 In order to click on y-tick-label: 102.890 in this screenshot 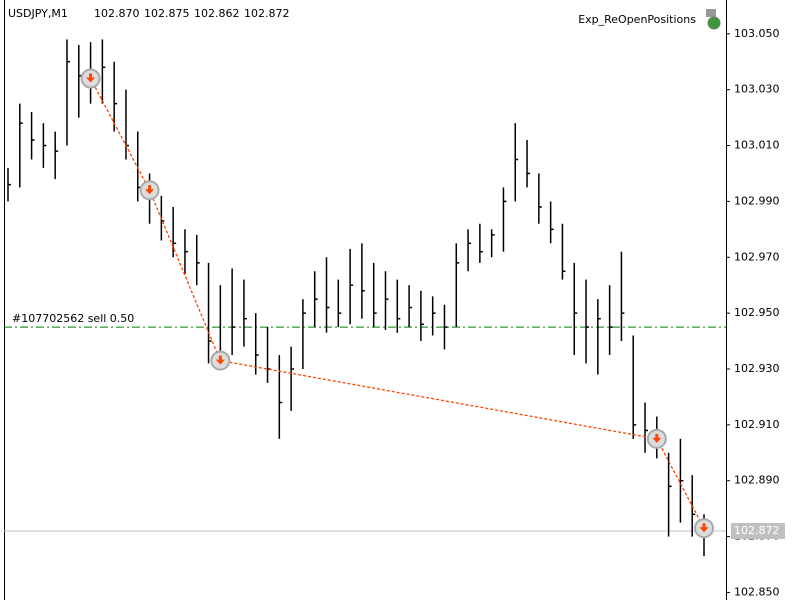, I will do `click(757, 480)`.